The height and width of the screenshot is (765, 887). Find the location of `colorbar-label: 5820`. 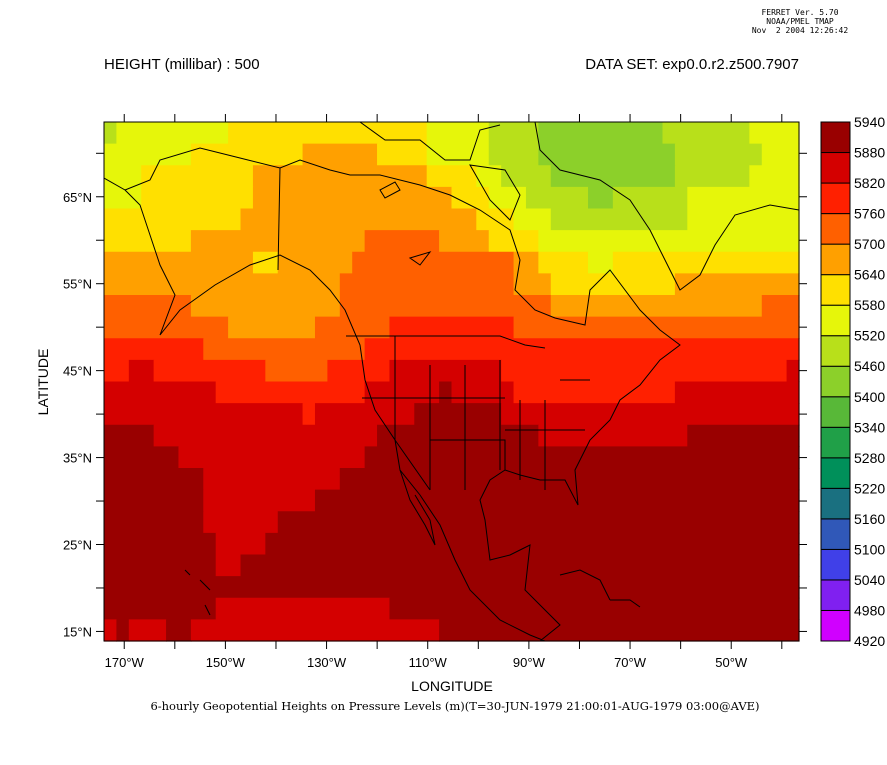

colorbar-label: 5820 is located at coordinates (869, 183).